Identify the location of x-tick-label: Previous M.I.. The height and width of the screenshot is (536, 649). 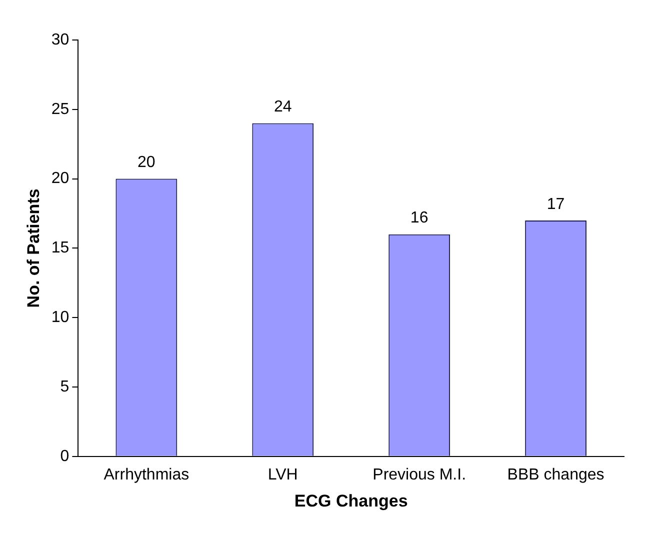
(419, 475).